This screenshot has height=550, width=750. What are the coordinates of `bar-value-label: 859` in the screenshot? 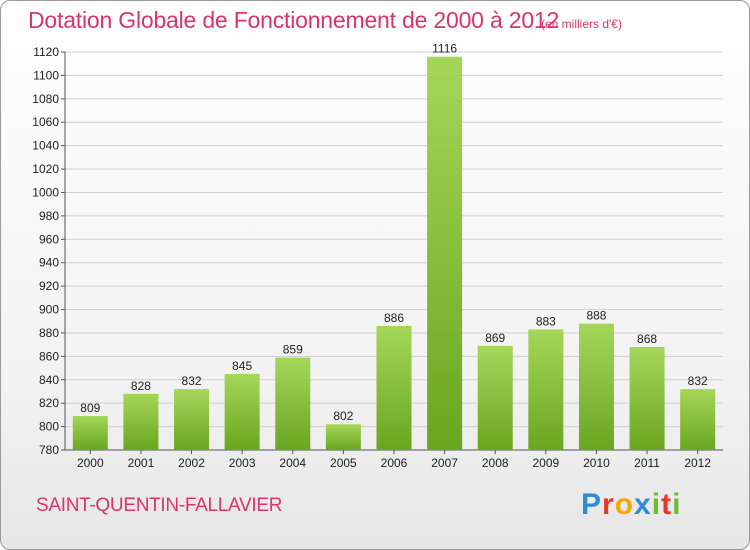 It's located at (293, 350).